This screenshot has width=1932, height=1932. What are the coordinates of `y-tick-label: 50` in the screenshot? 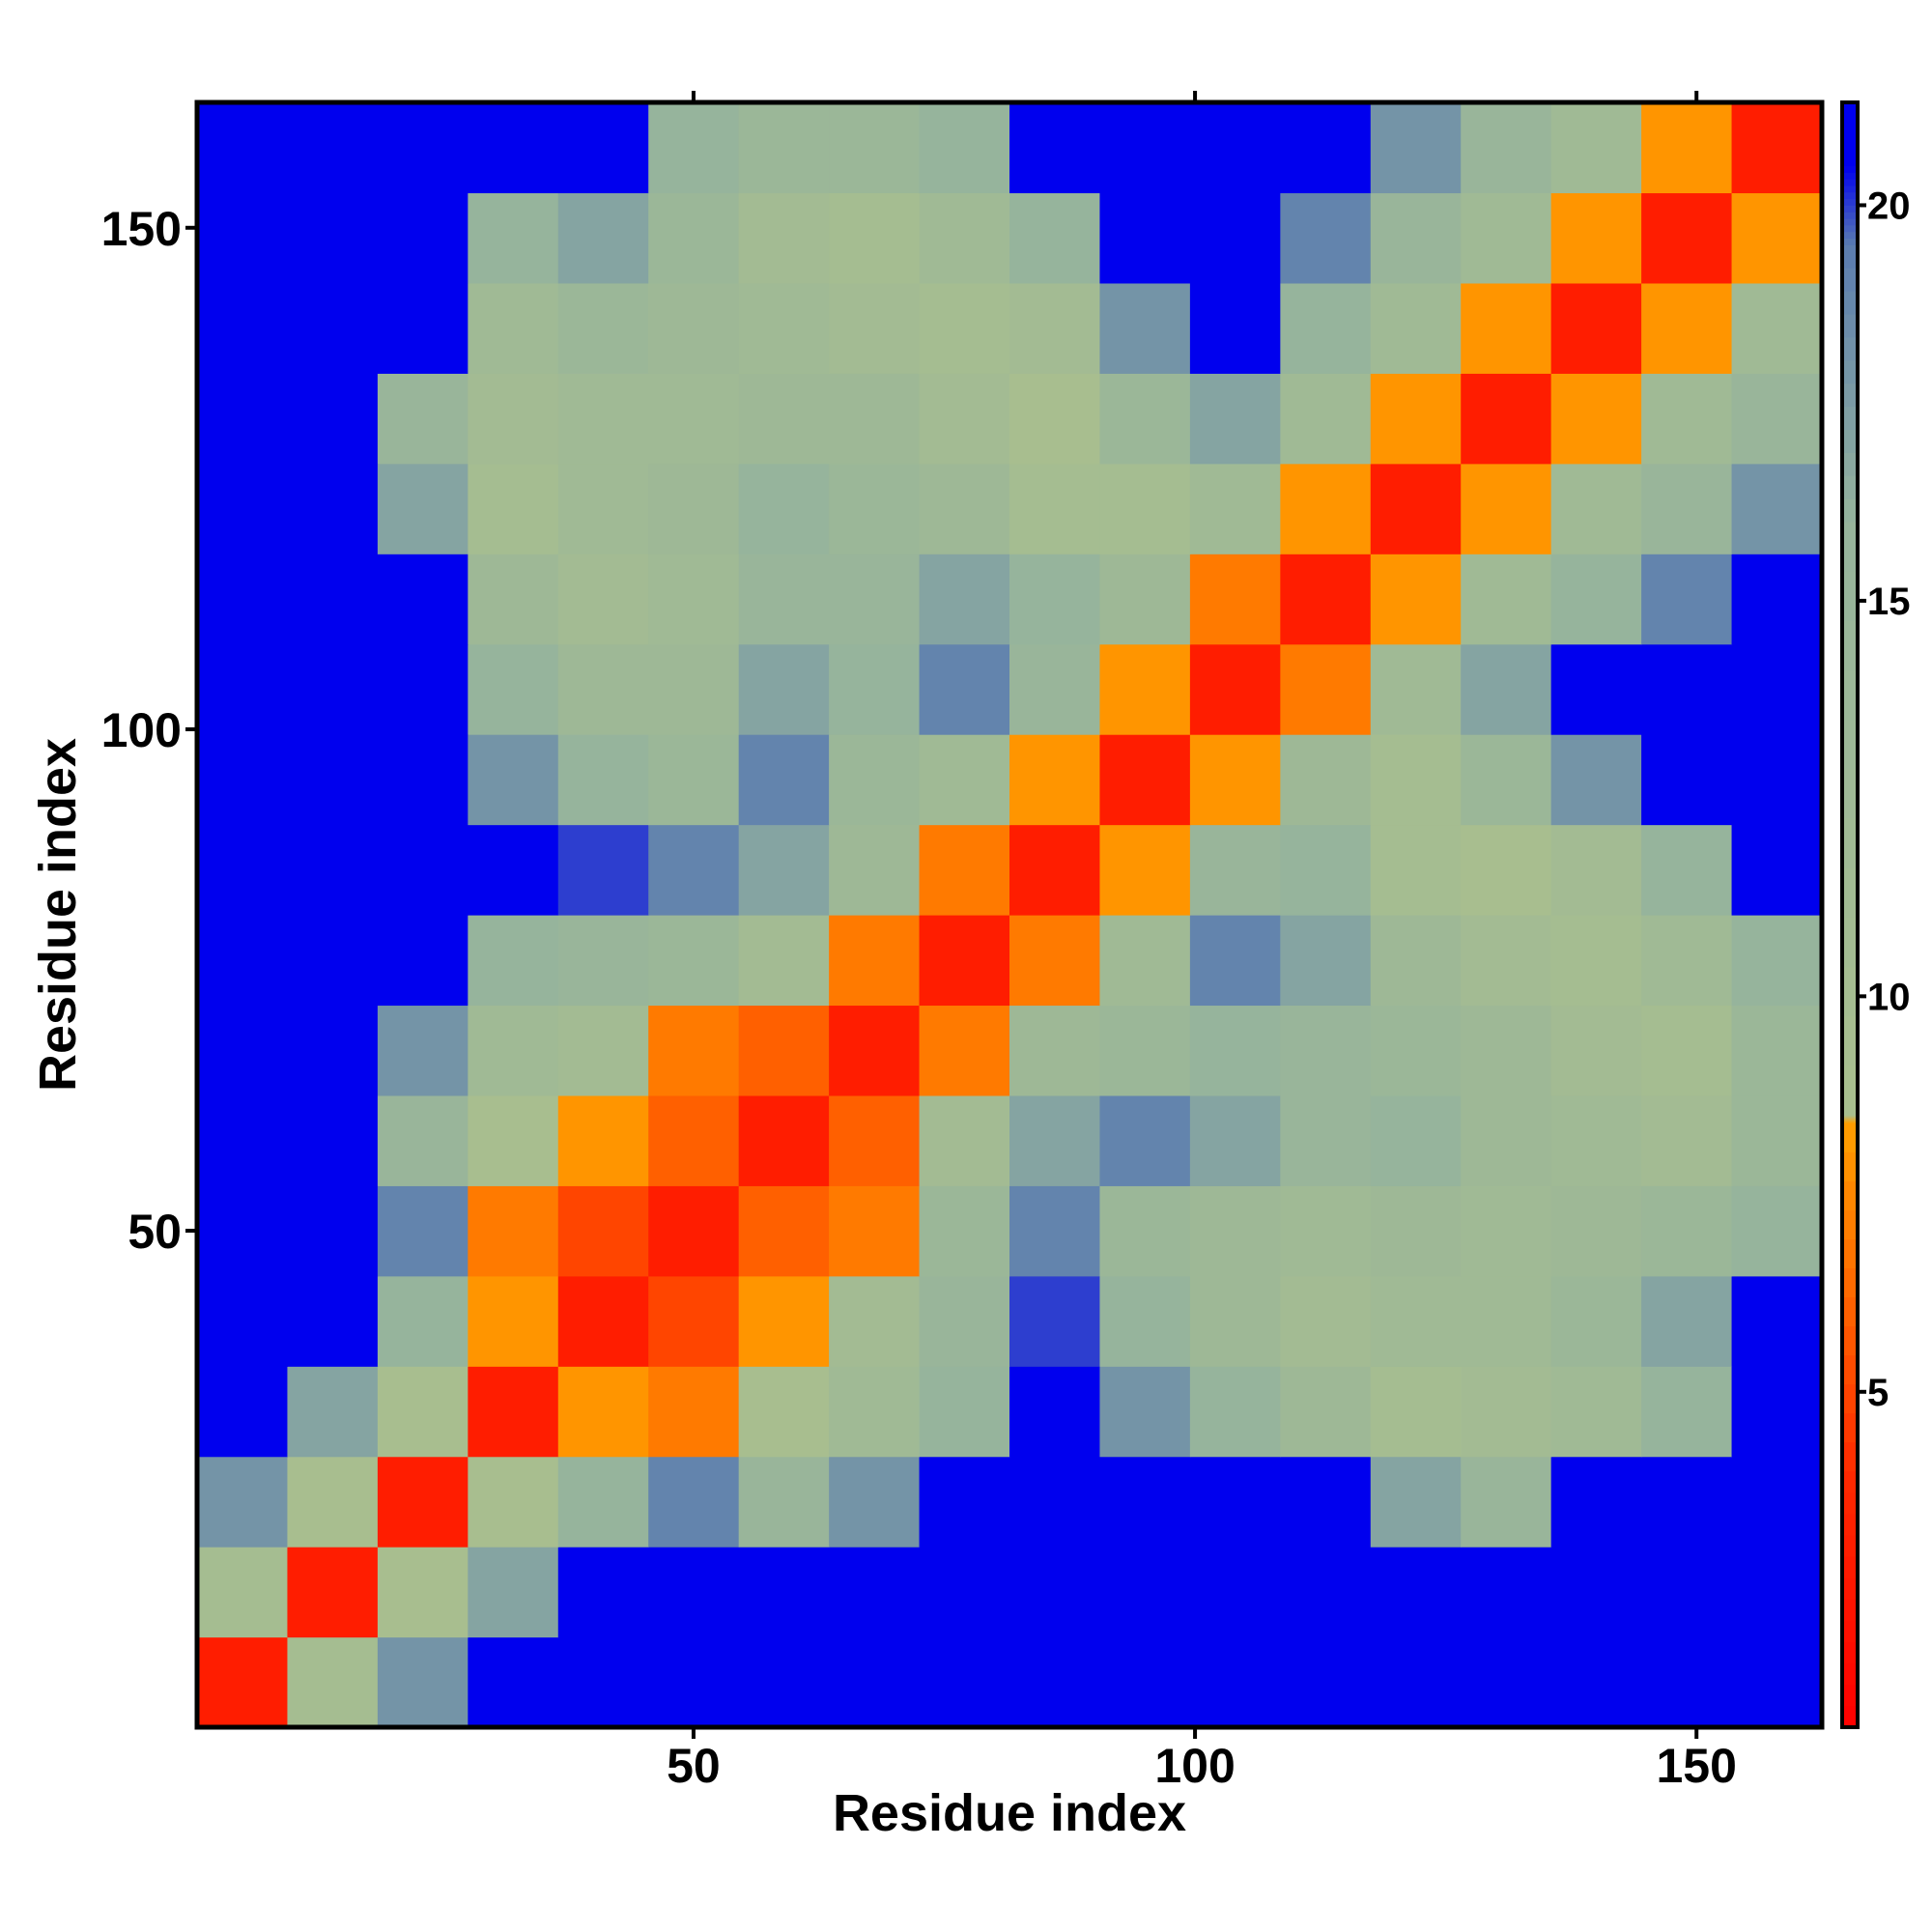 It's located at (155, 1232).